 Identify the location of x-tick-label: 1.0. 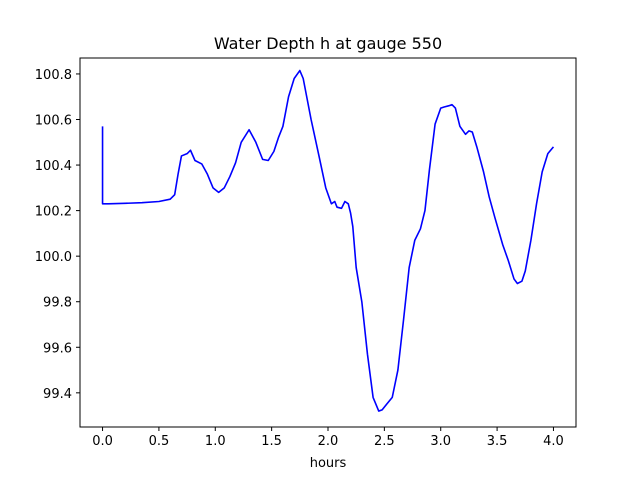
(215, 441).